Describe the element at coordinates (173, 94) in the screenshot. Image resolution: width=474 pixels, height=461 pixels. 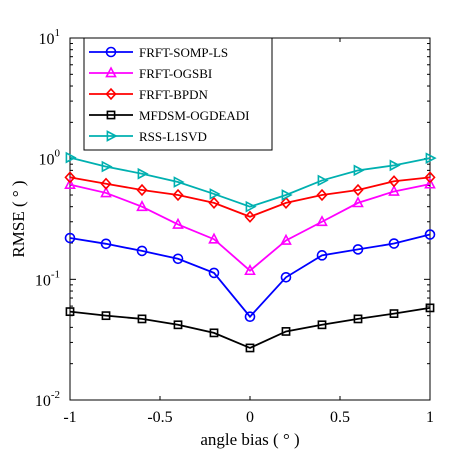
I see `legend-label: FRFT-BPDN` at that location.